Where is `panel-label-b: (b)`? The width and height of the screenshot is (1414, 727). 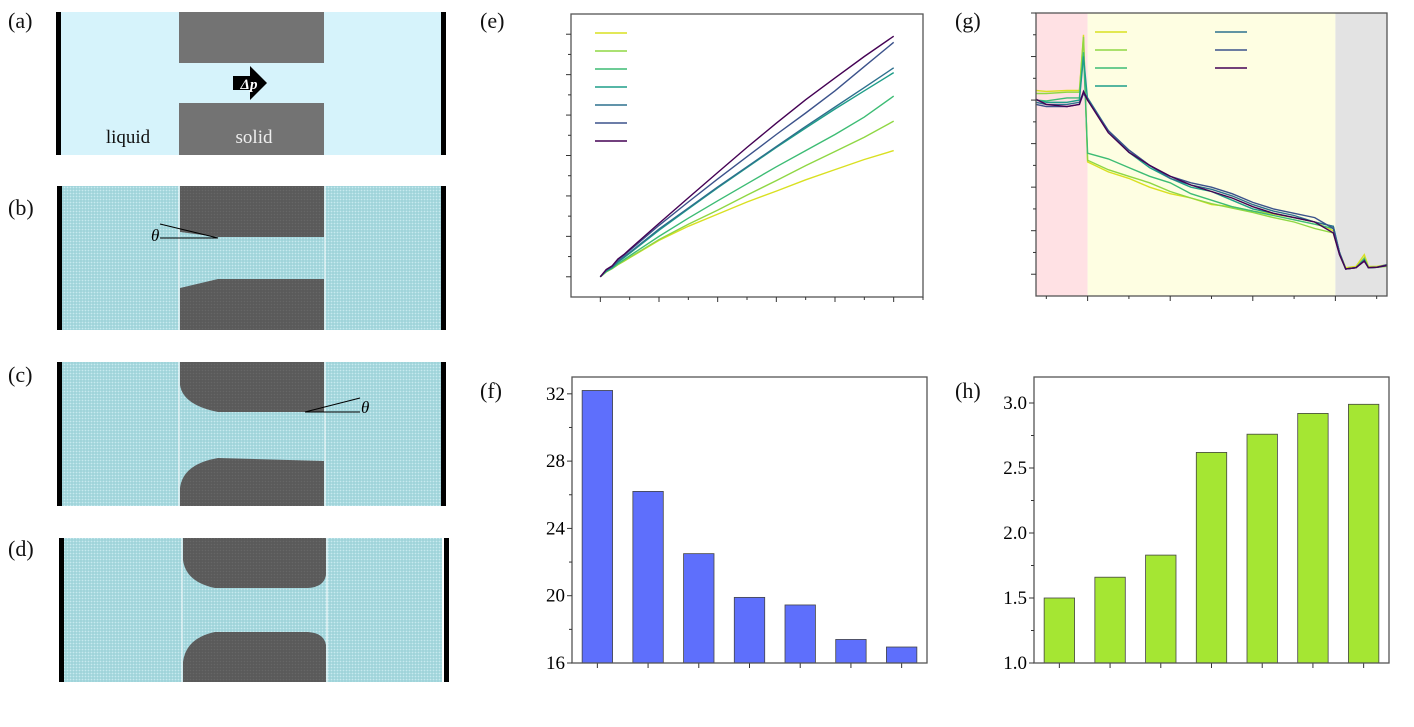
panel-label-b: (b) is located at coordinates (21, 207).